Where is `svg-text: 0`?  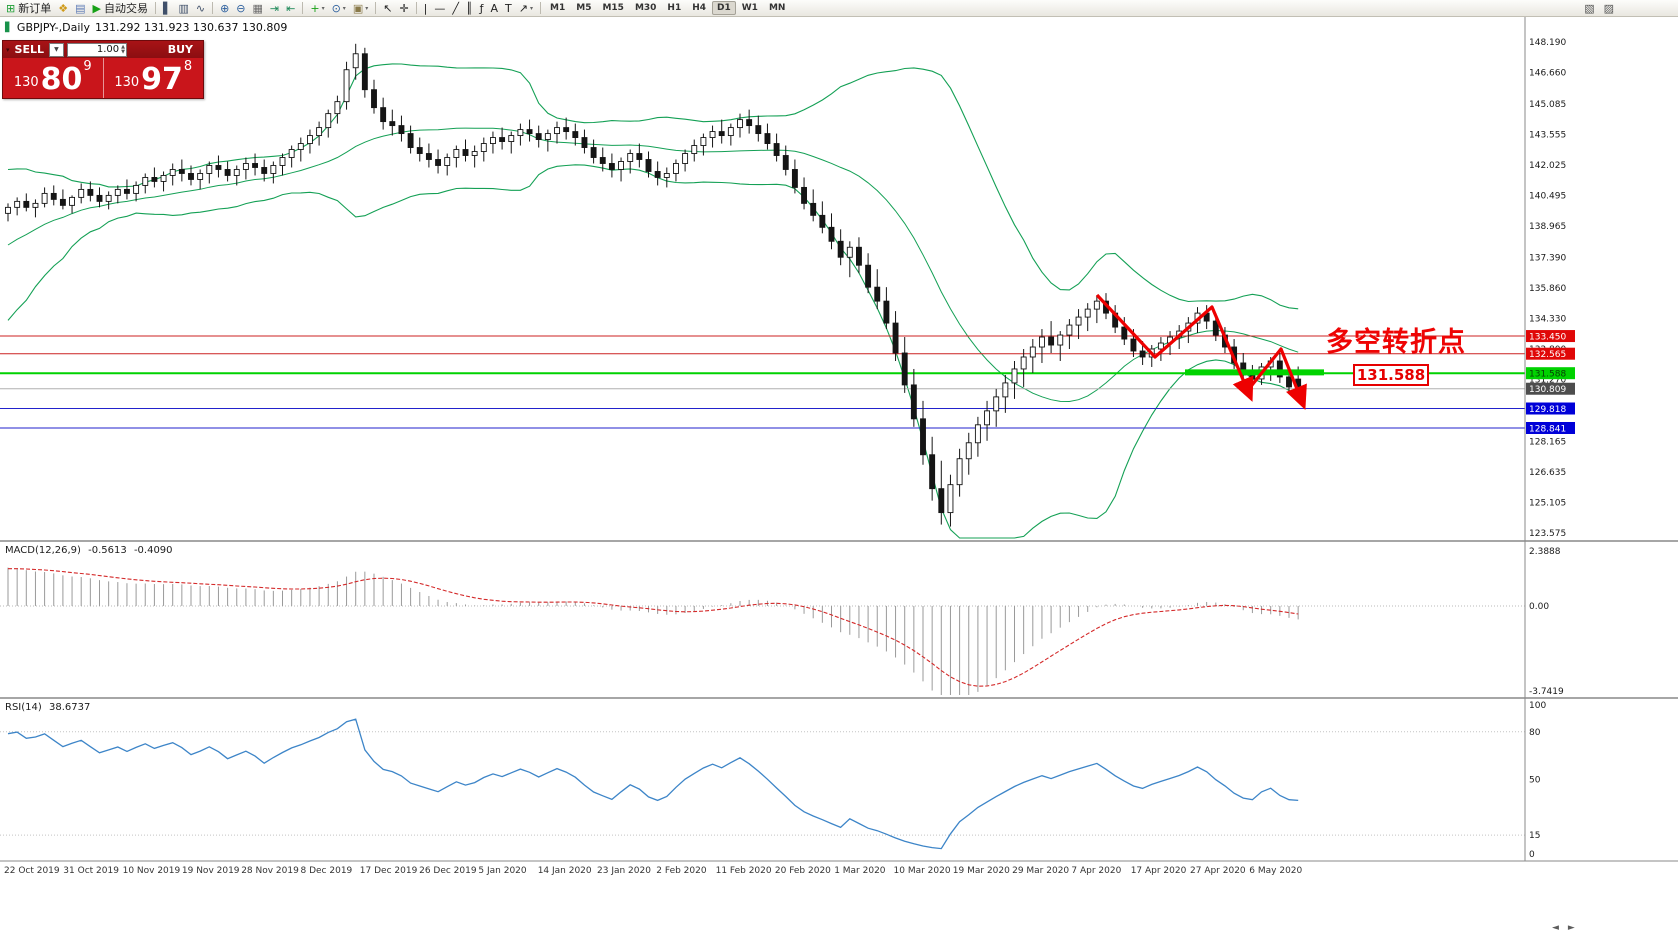 svg-text: 0 is located at coordinates (1532, 855).